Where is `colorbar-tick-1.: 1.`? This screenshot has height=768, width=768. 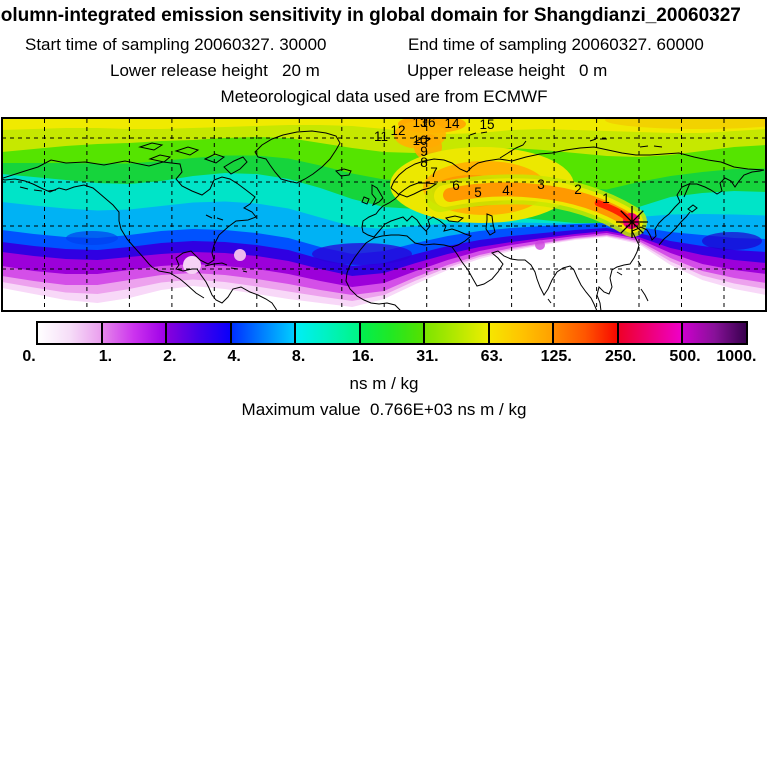 colorbar-tick-1.: 1. is located at coordinates (105, 356).